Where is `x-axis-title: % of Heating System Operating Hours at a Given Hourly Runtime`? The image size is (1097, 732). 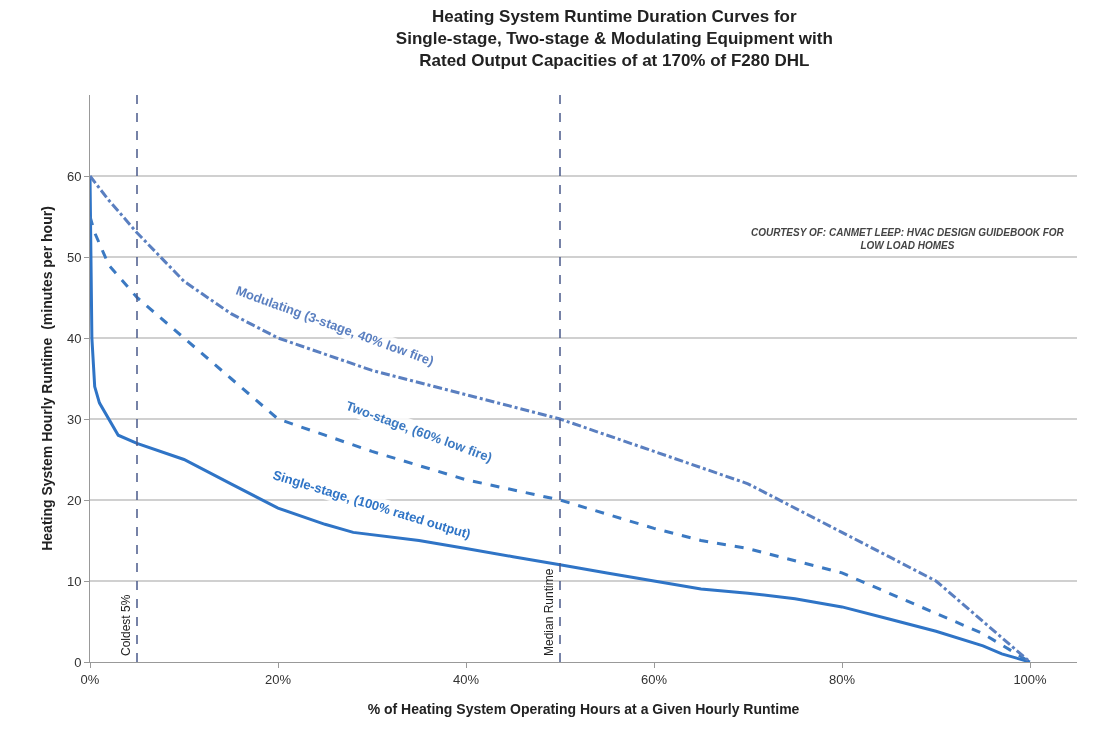
x-axis-title: % of Heating System Operating Hours at a Given Hourly Runtime is located at coordinates (583, 709).